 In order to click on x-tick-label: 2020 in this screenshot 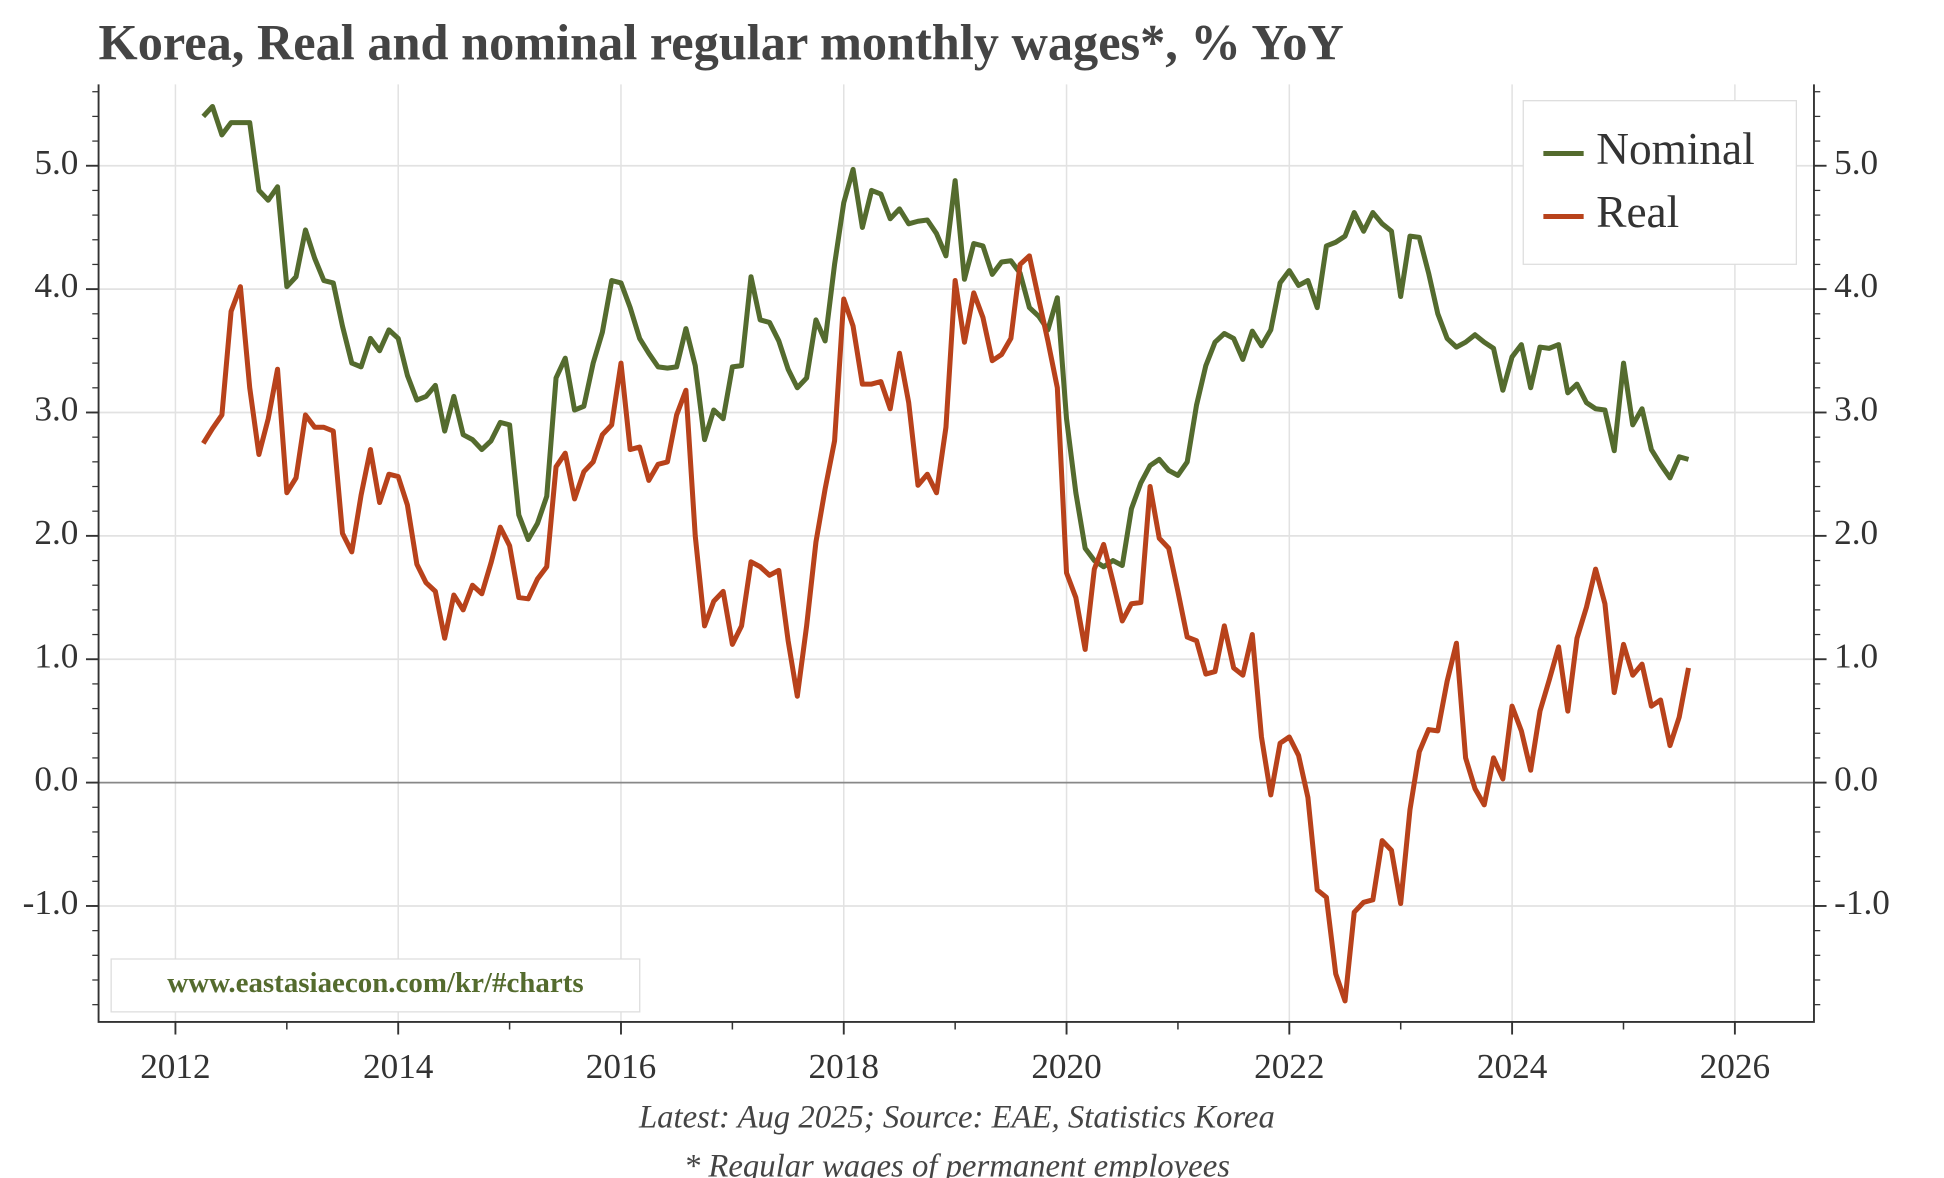, I will do `click(1066, 1066)`.